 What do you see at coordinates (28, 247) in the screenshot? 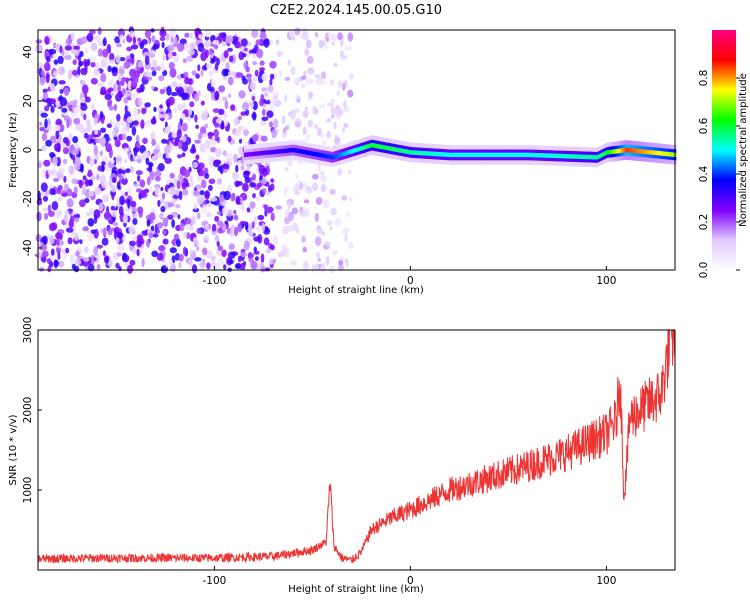
I see `spectrogram-y-tick-label: -40` at bounding box center [28, 247].